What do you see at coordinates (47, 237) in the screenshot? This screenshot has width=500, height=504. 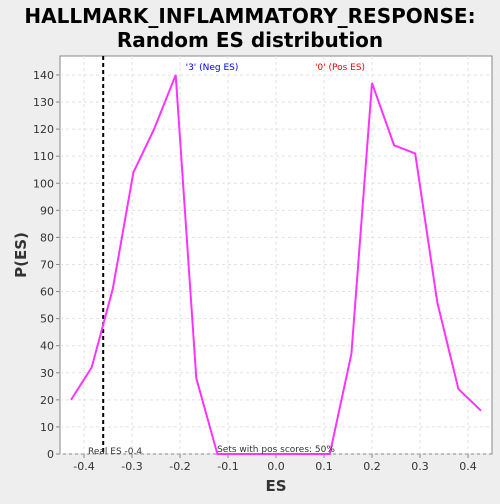 I see `y-tick-label: 80` at bounding box center [47, 237].